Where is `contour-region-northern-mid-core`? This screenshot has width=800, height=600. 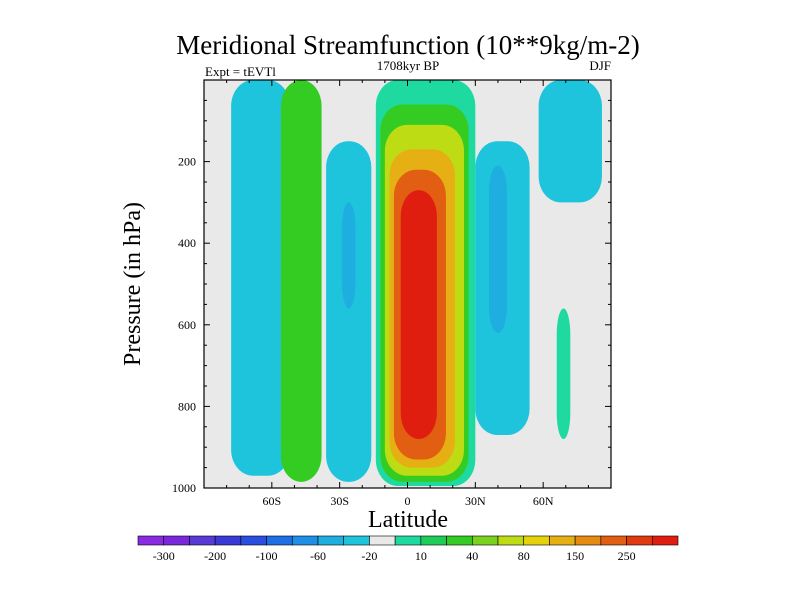 contour-region-northern-mid-core is located at coordinates (497, 249).